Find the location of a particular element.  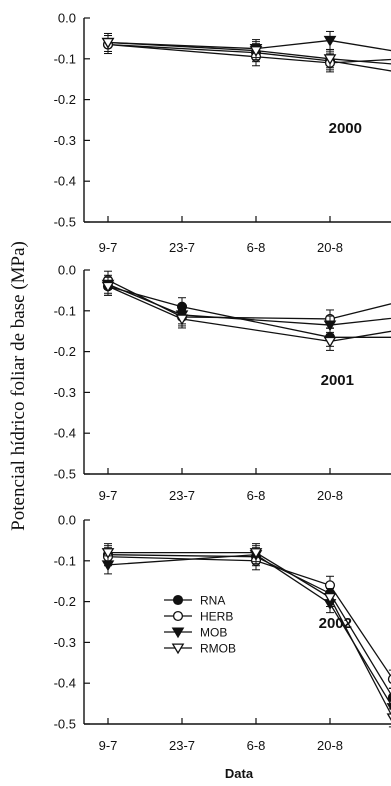

series-mob-2001 is located at coordinates (246, 304).